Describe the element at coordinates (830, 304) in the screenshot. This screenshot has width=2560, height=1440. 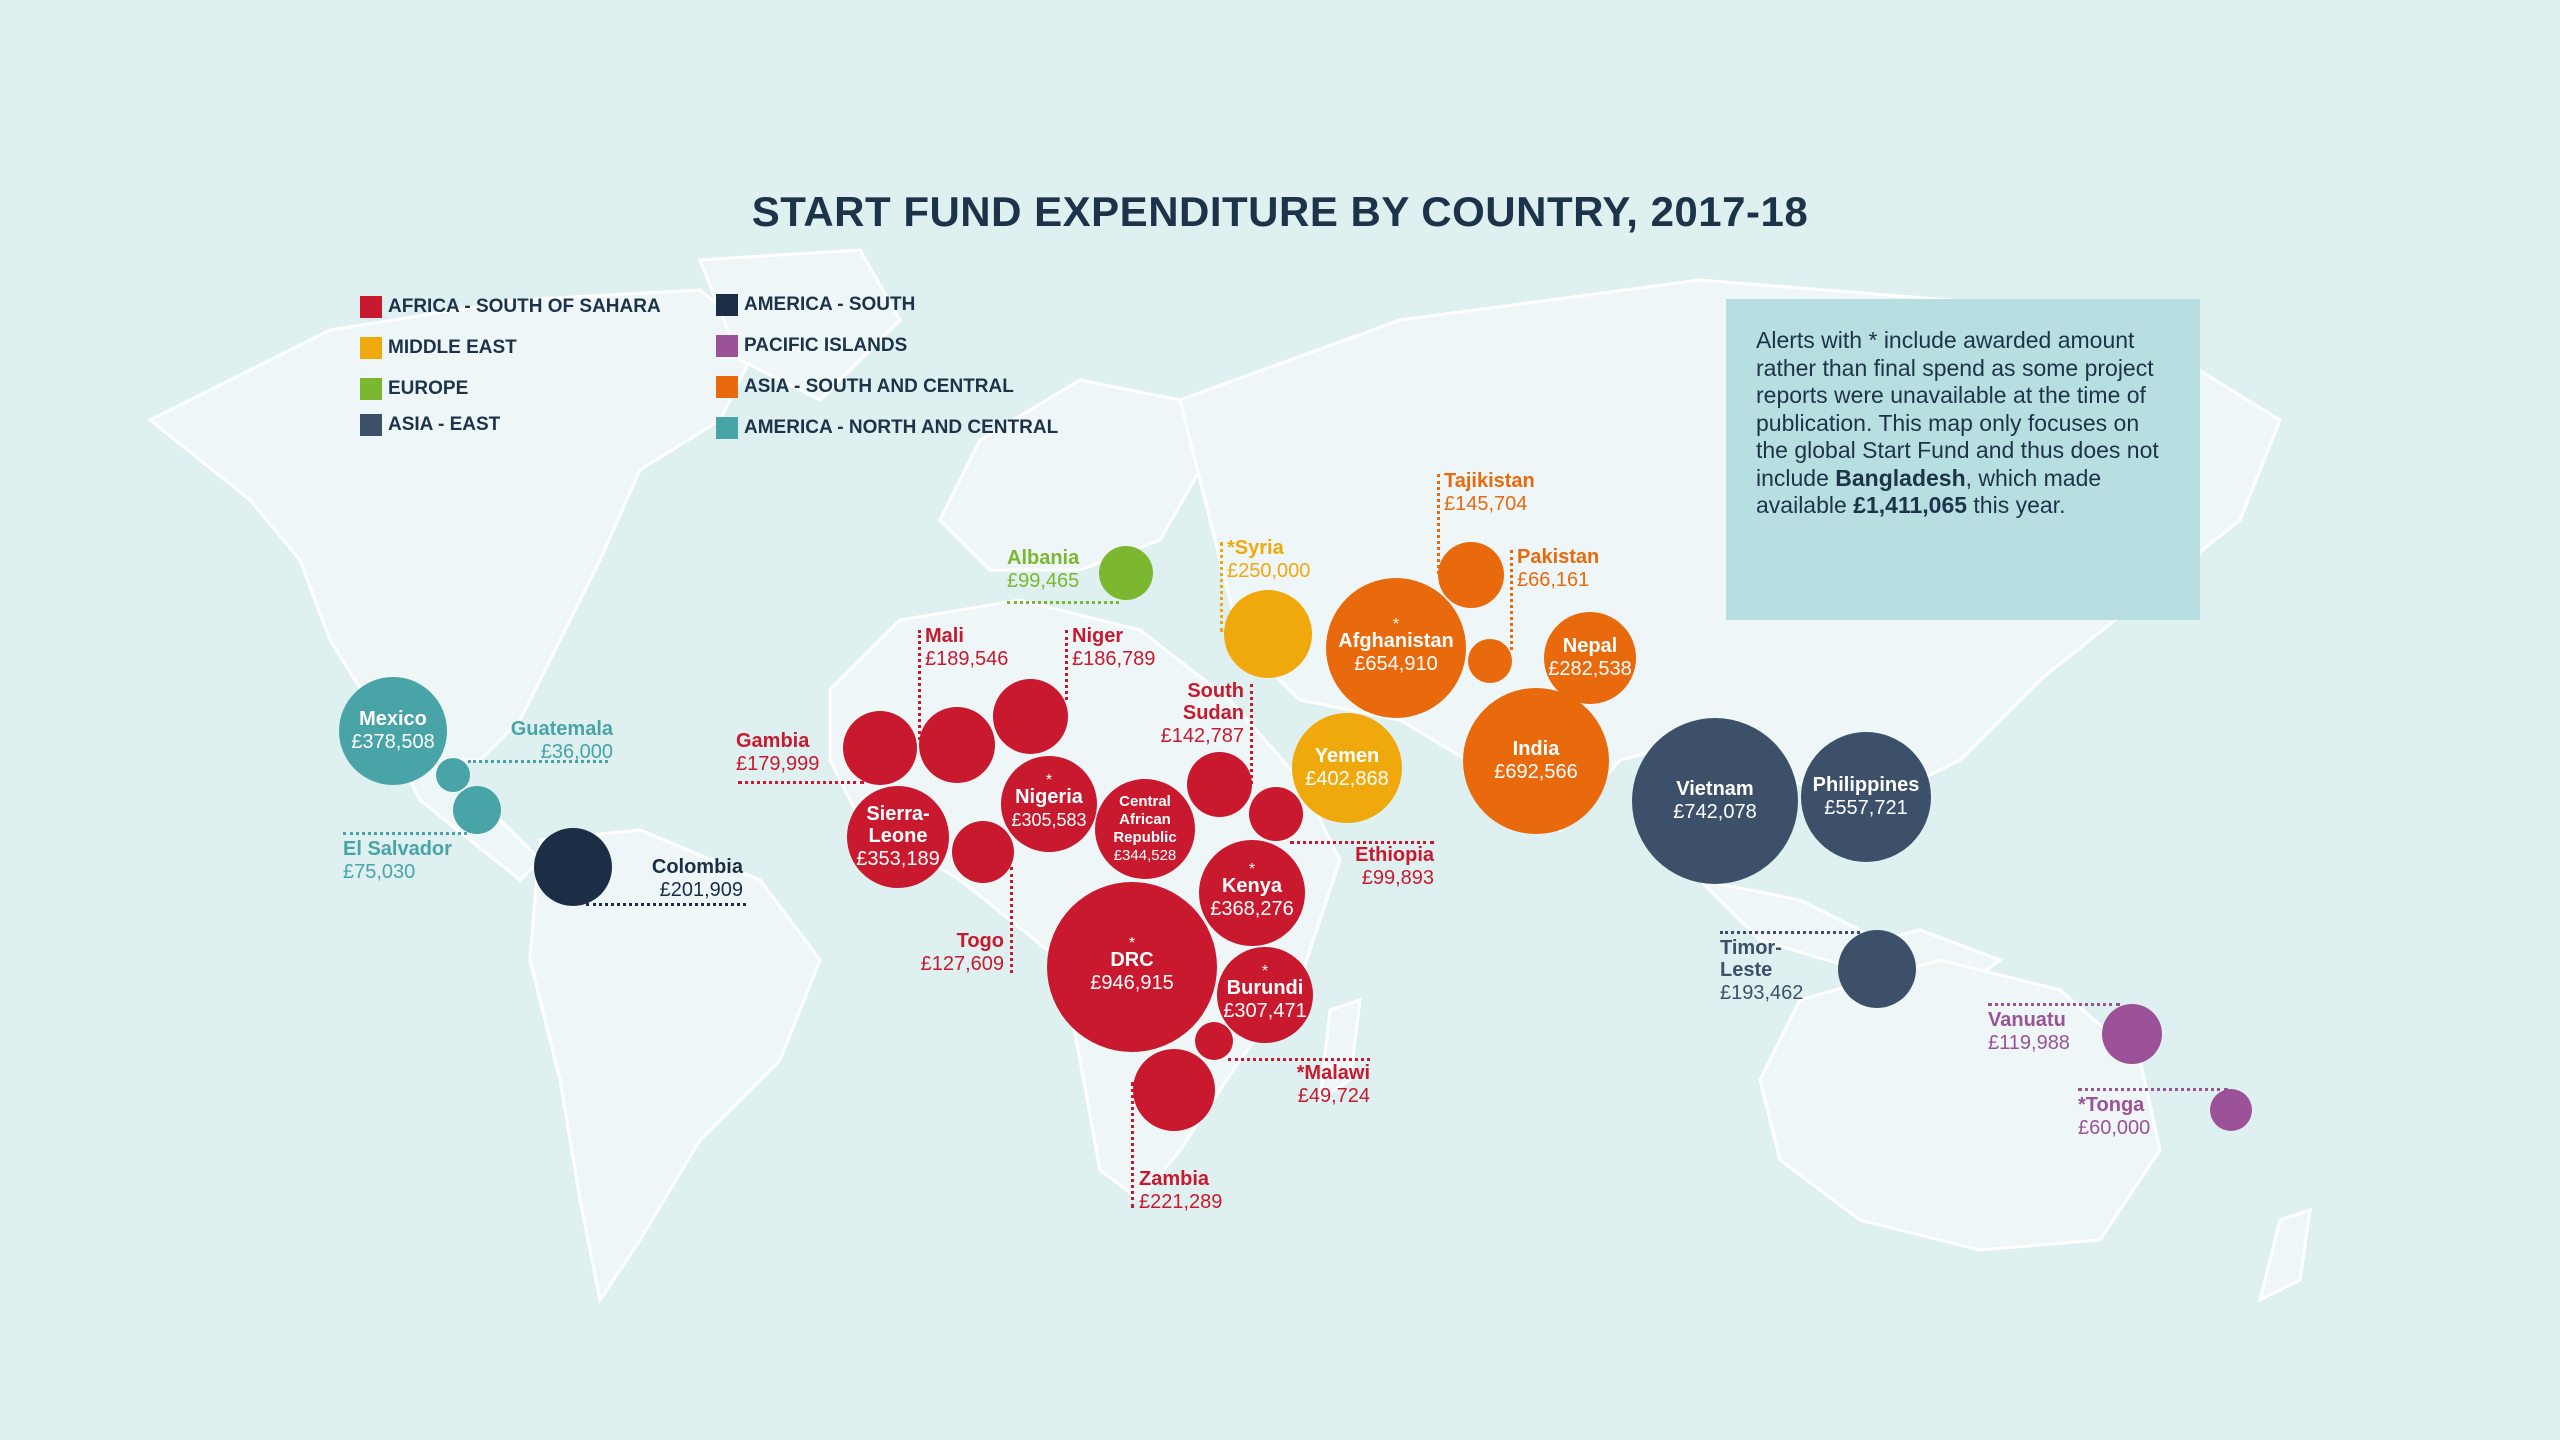
I see `legend-label: AMERICA - SOUTH` at that location.